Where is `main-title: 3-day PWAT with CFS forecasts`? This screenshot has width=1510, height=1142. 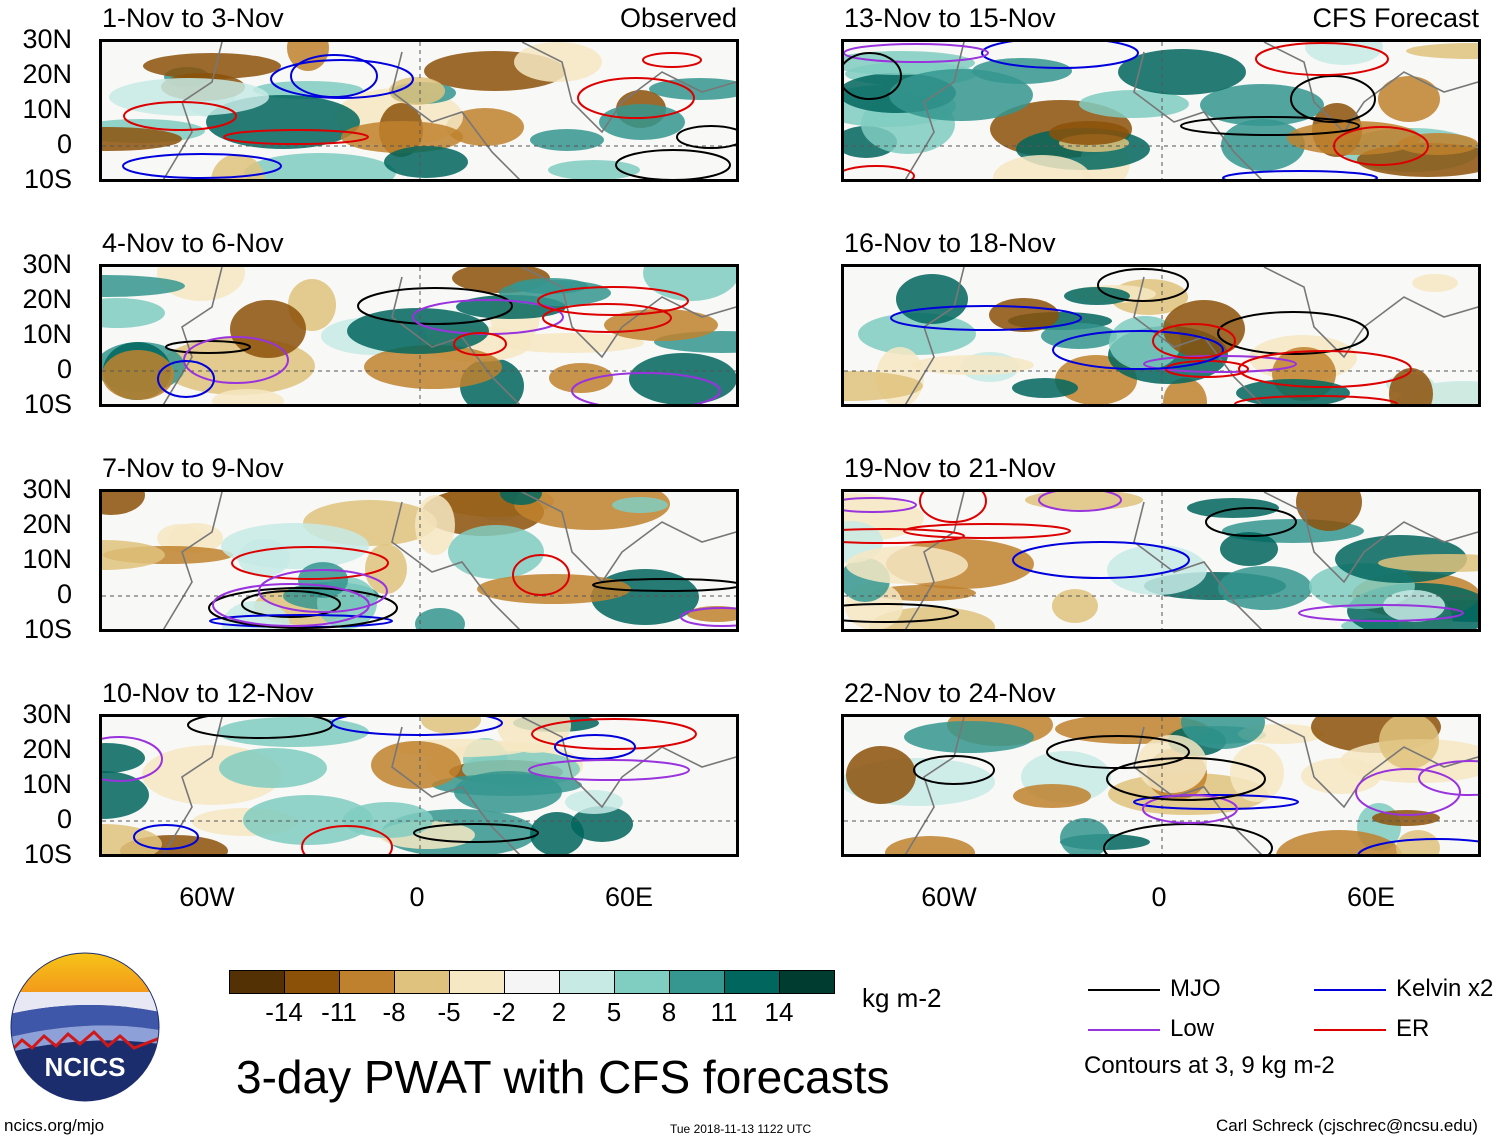
main-title: 3-day PWAT with CFS forecasts is located at coordinates (563, 1077).